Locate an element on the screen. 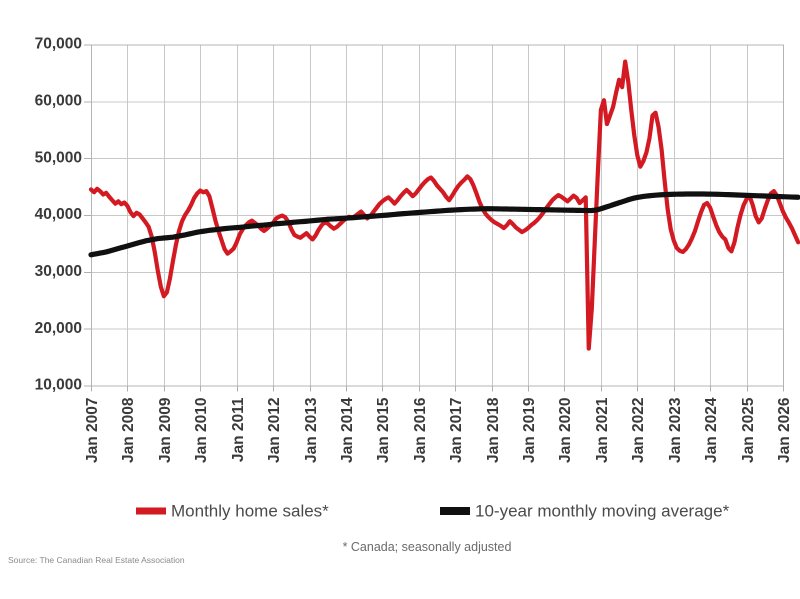  x-axis-tick-label: Jan 2022 is located at coordinates (638, 431).